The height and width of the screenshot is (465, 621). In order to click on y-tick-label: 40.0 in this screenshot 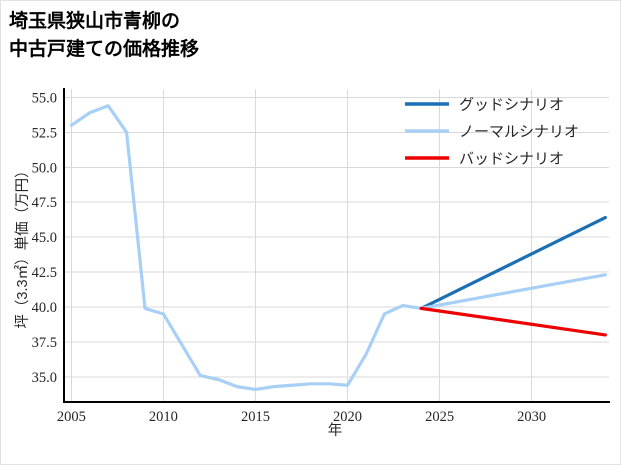, I will do `click(44, 308)`.